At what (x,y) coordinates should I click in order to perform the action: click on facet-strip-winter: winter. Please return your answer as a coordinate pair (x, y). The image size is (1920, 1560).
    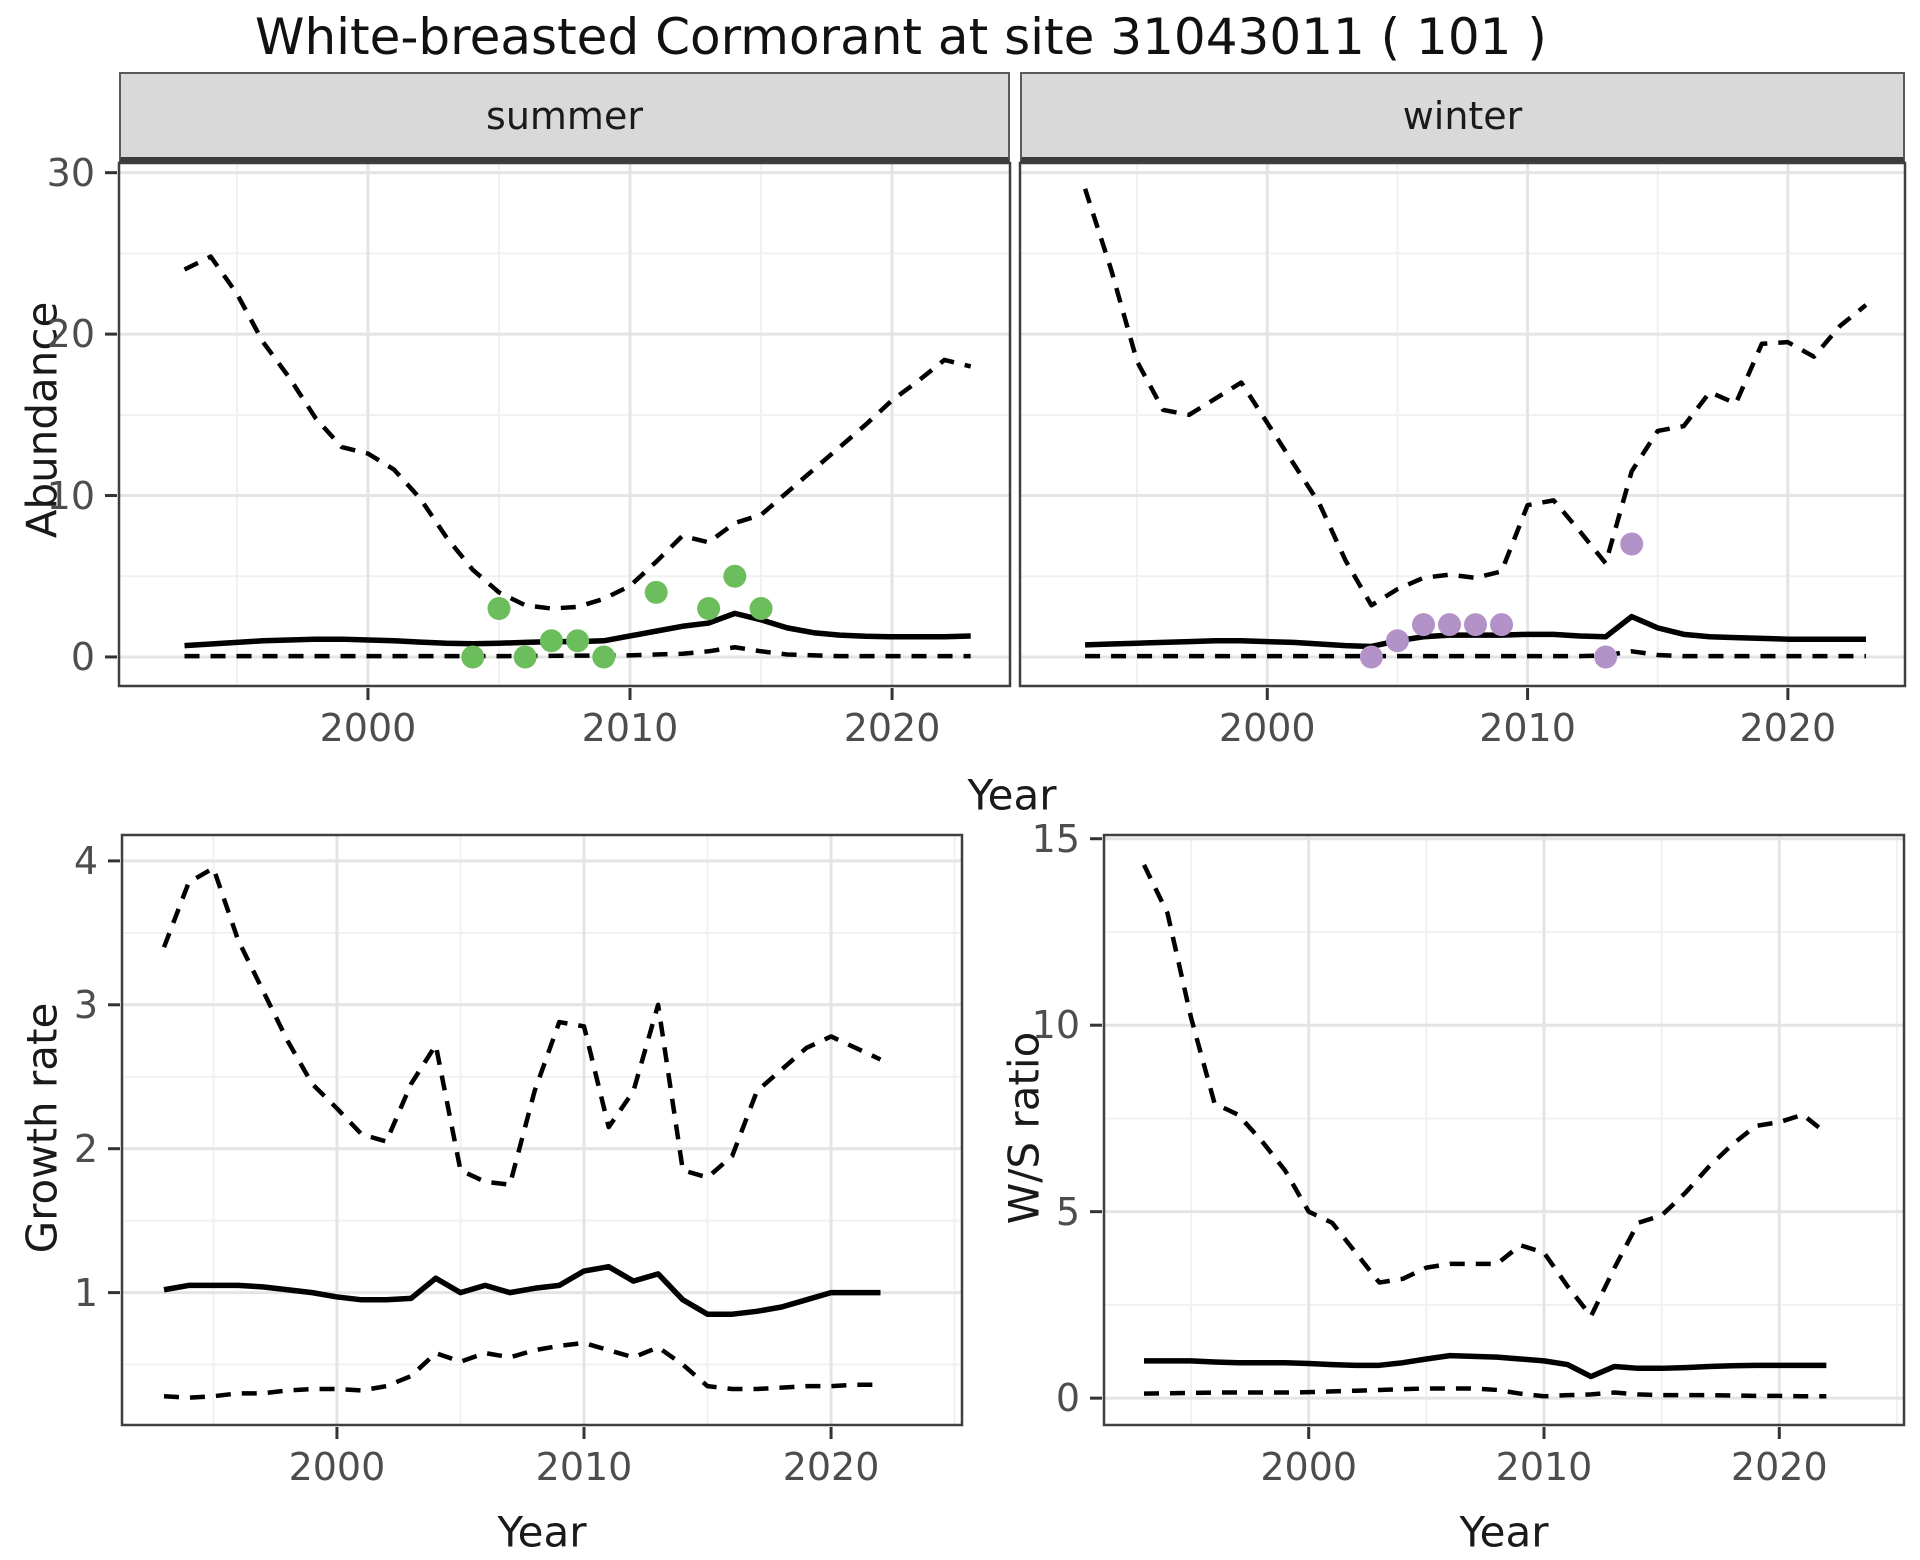
    Looking at the image, I should click on (1462, 117).